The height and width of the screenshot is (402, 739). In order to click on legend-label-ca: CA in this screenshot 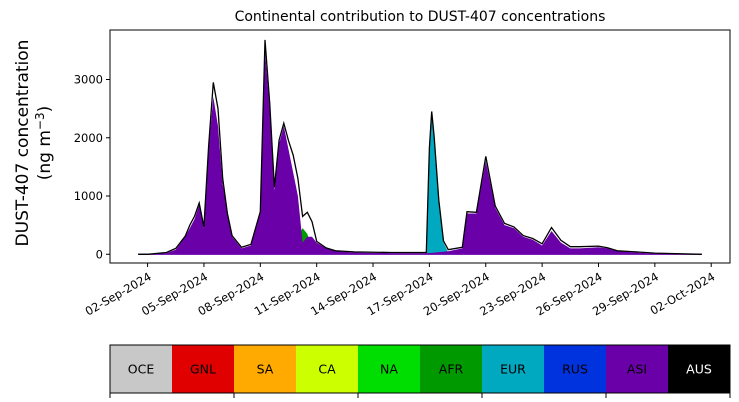, I will do `click(327, 369)`.